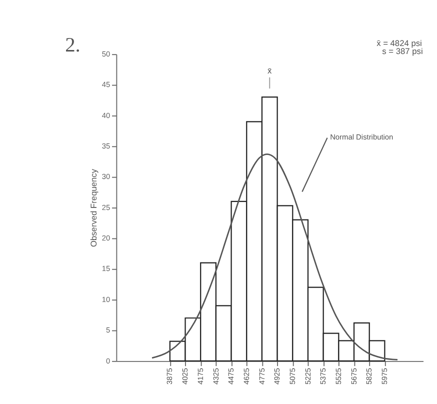  I want to click on y-tick-label: 50, so click(106, 53).